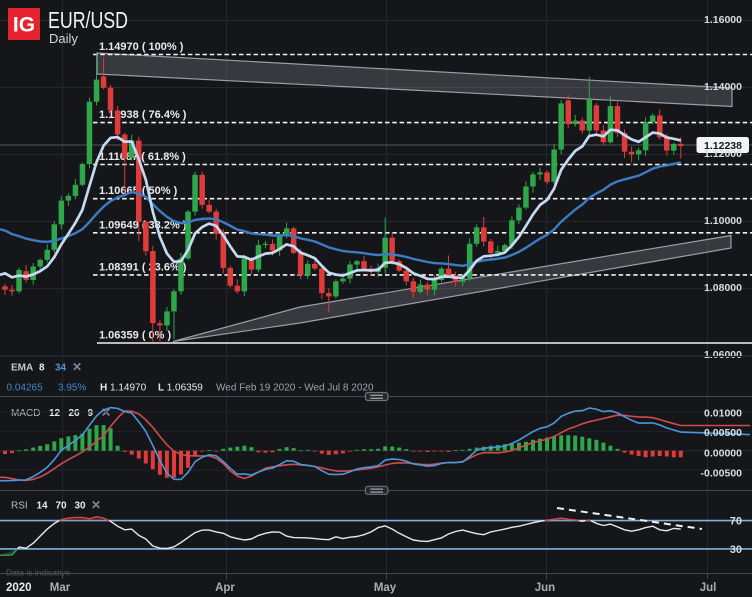 The width and height of the screenshot is (752, 597). Describe the element at coordinates (91, 413) in the screenshot. I see `svg-text: 9` at that location.